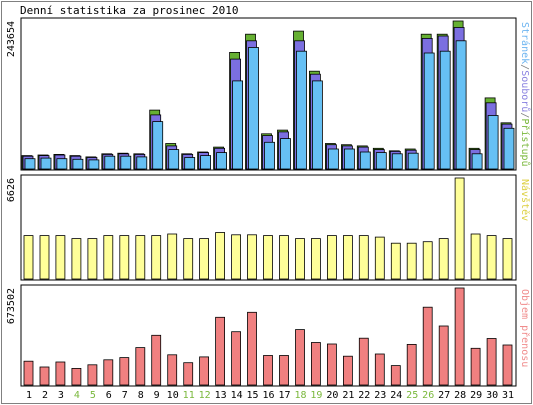  What do you see at coordinates (205, 395) in the screenshot?
I see `day-label: 12` at bounding box center [205, 395].